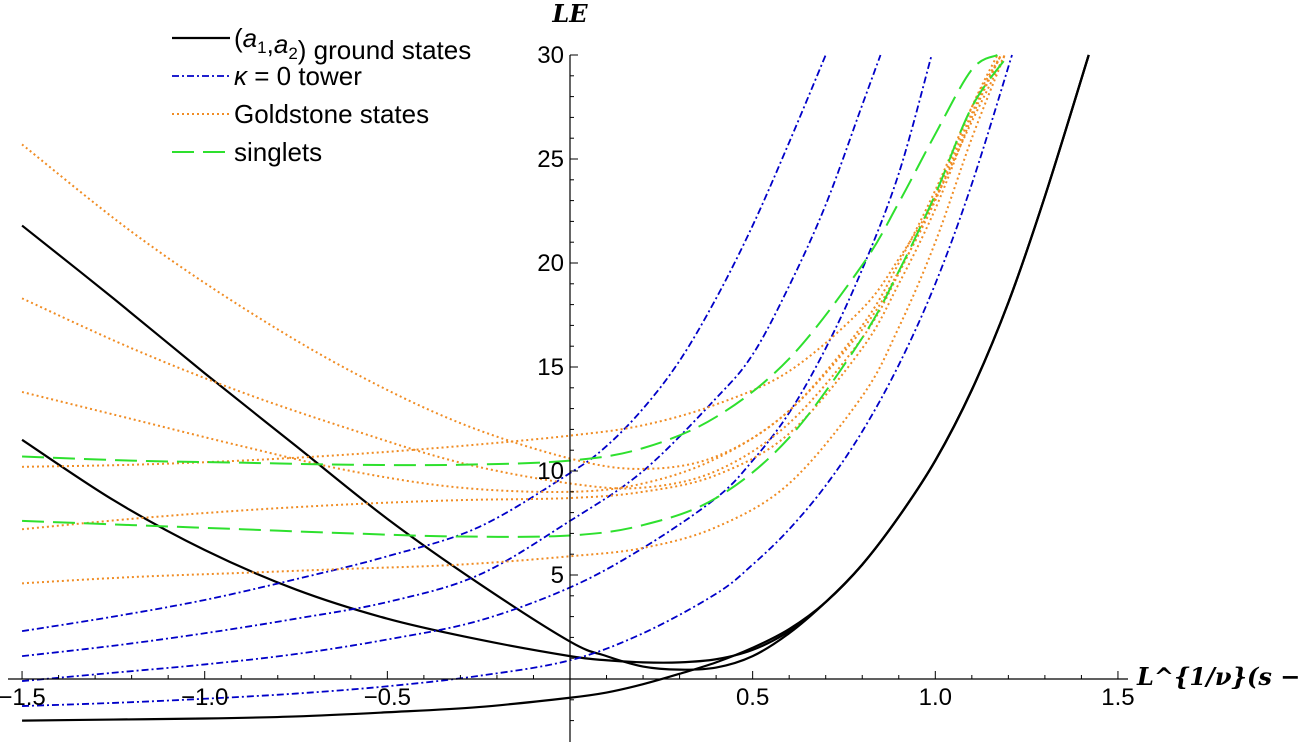 This screenshot has height=742, width=1304. I want to click on y-tick-label: 30, so click(550, 55).